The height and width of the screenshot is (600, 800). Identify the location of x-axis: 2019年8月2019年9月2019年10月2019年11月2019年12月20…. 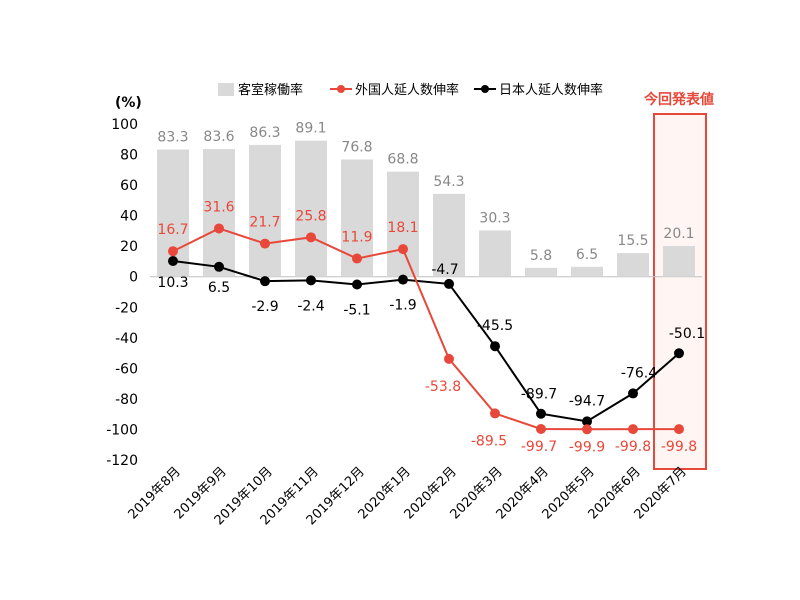
(408, 496).